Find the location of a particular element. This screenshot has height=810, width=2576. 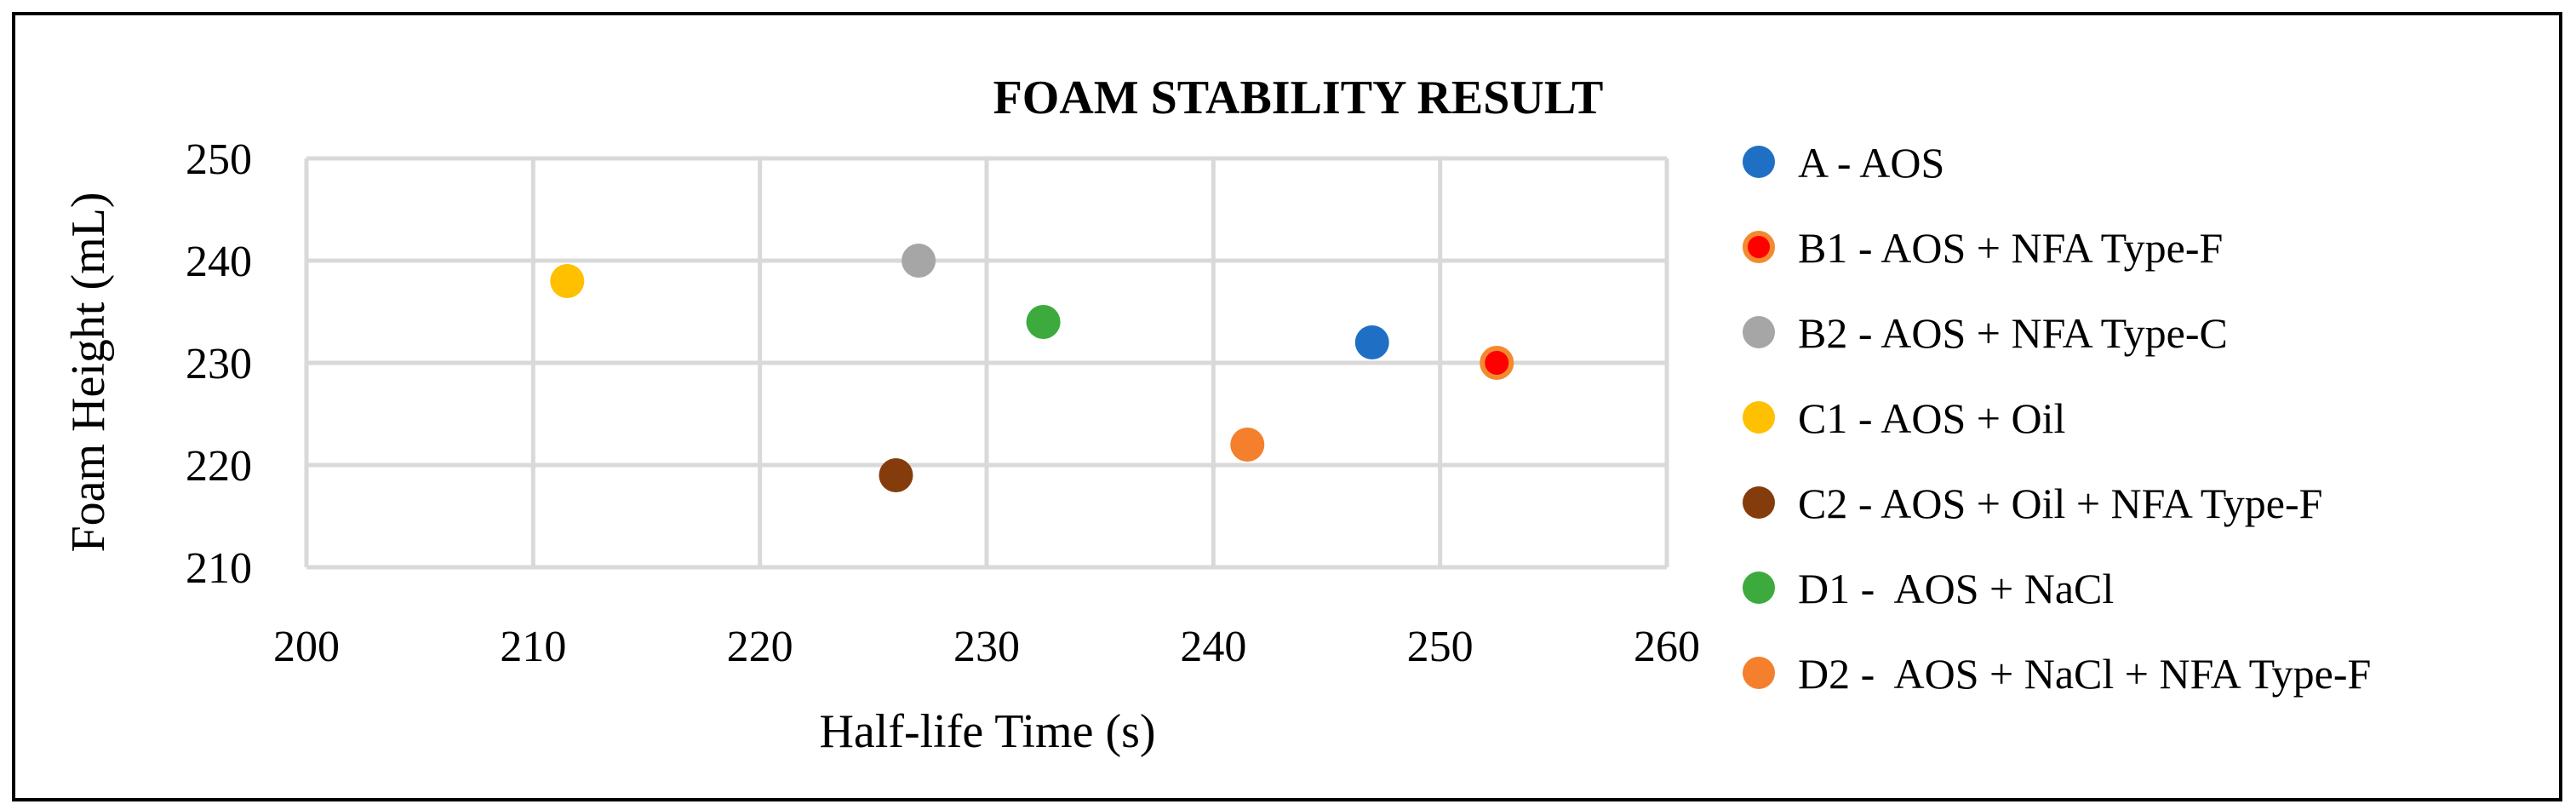

data-points is located at coordinates (1032, 368).